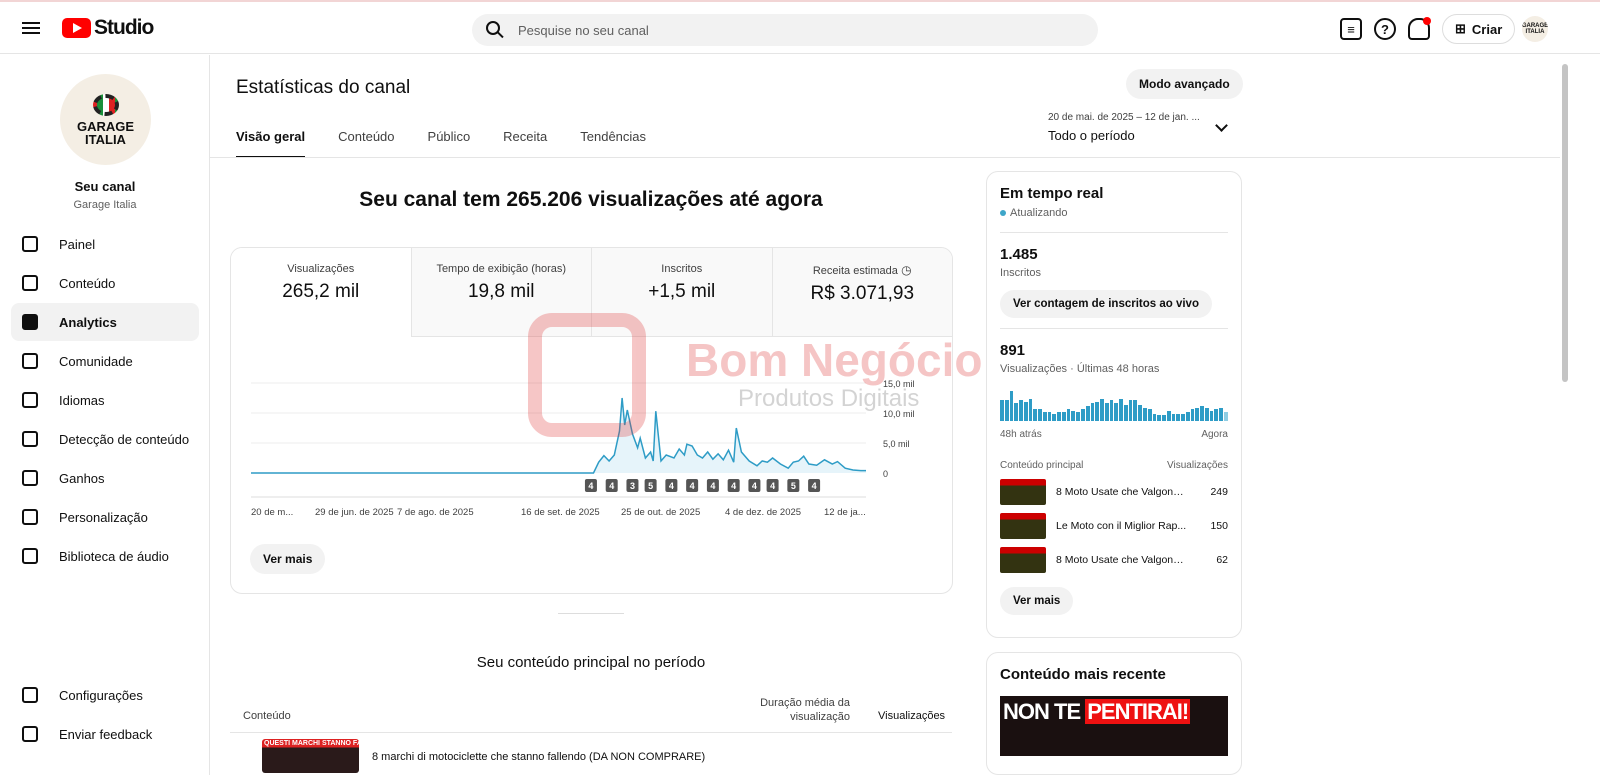  Describe the element at coordinates (1114, 560) in the screenshot. I see `list-item: 8 Moto Usate che Valgono O... 62` at that location.